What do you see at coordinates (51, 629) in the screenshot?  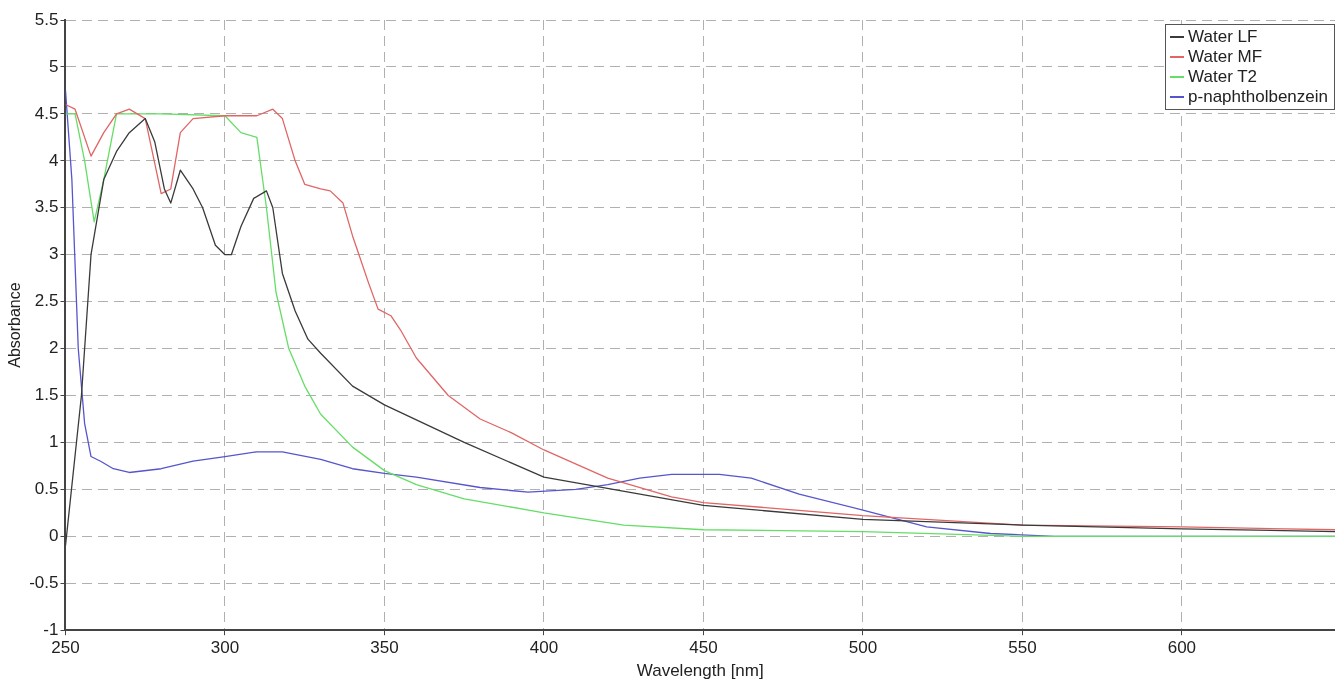 I see `y-tick-label: -1` at bounding box center [51, 629].